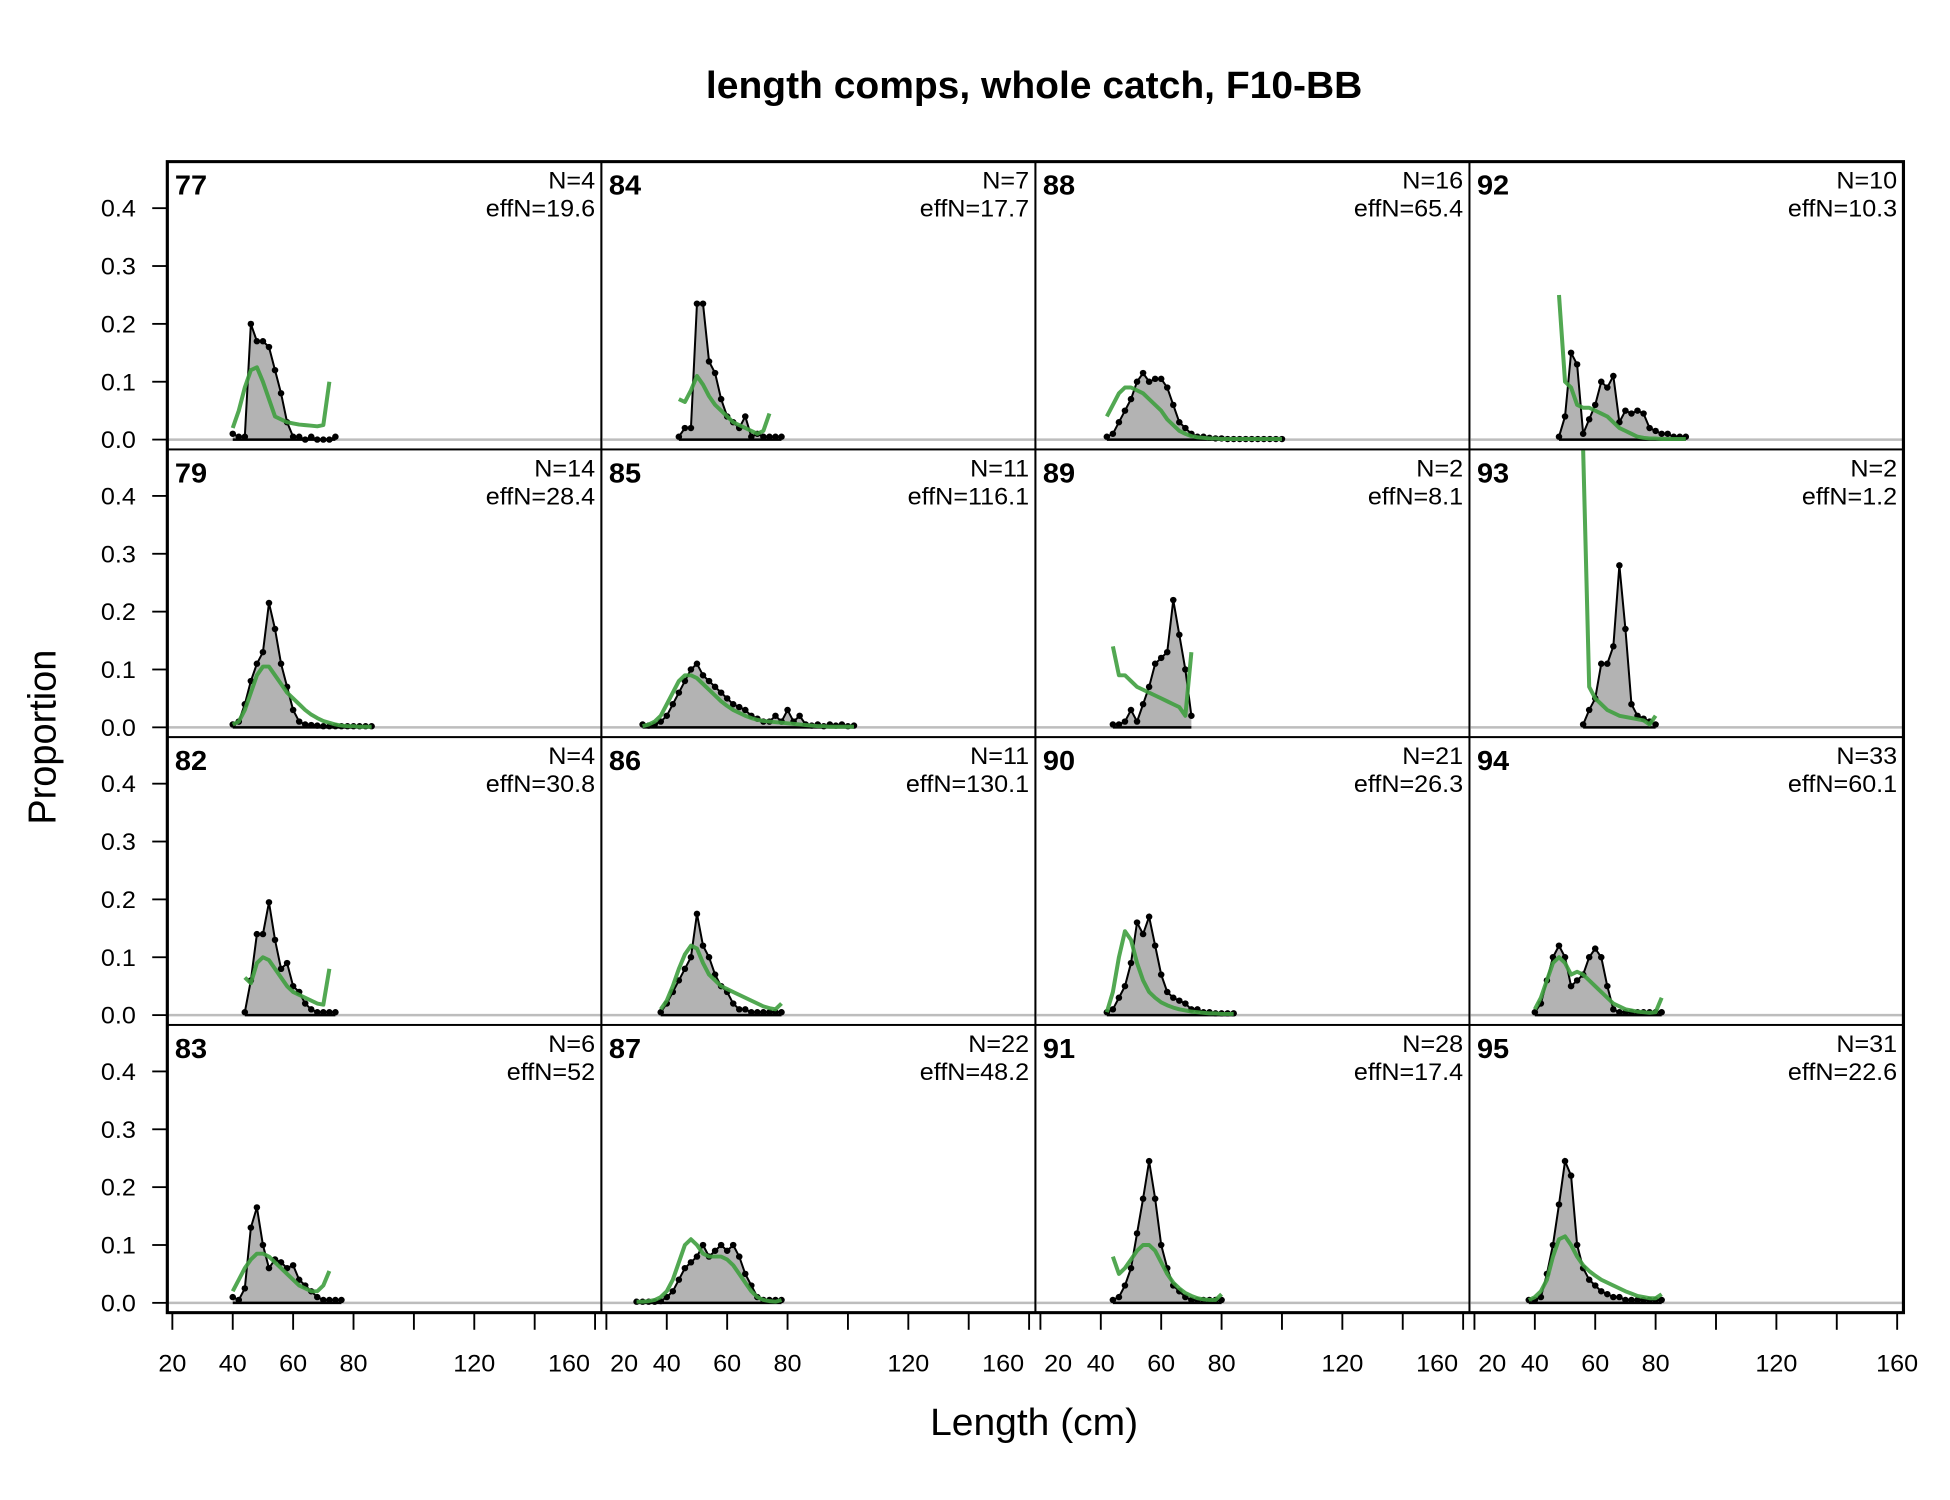 The height and width of the screenshot is (1500, 1950). I want to click on panel-year-label: 87, so click(625, 1049).